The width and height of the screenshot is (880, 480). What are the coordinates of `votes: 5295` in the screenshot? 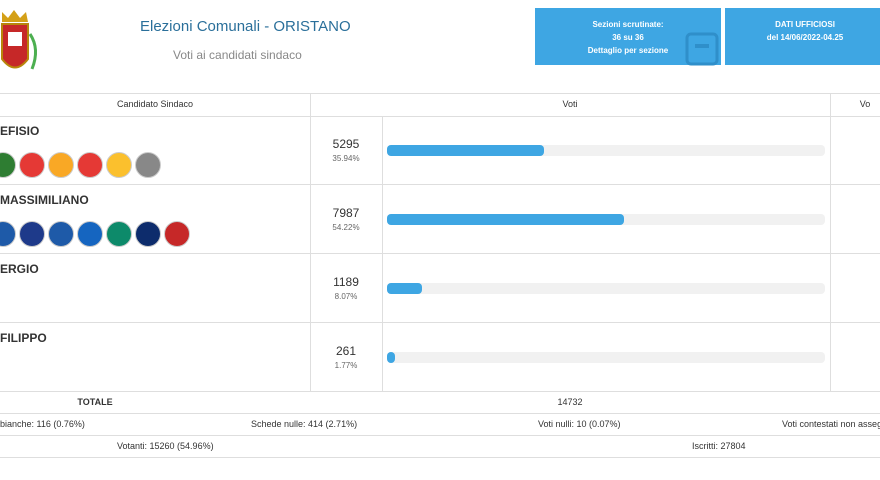 It's located at (346, 144).